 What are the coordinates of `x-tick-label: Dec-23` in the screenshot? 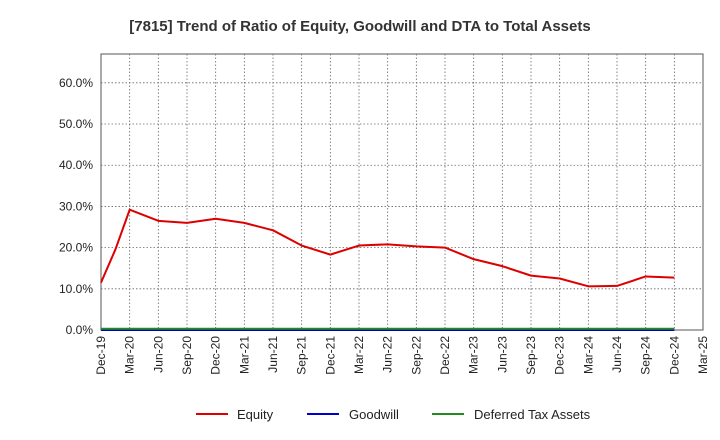 It's located at (560, 355).